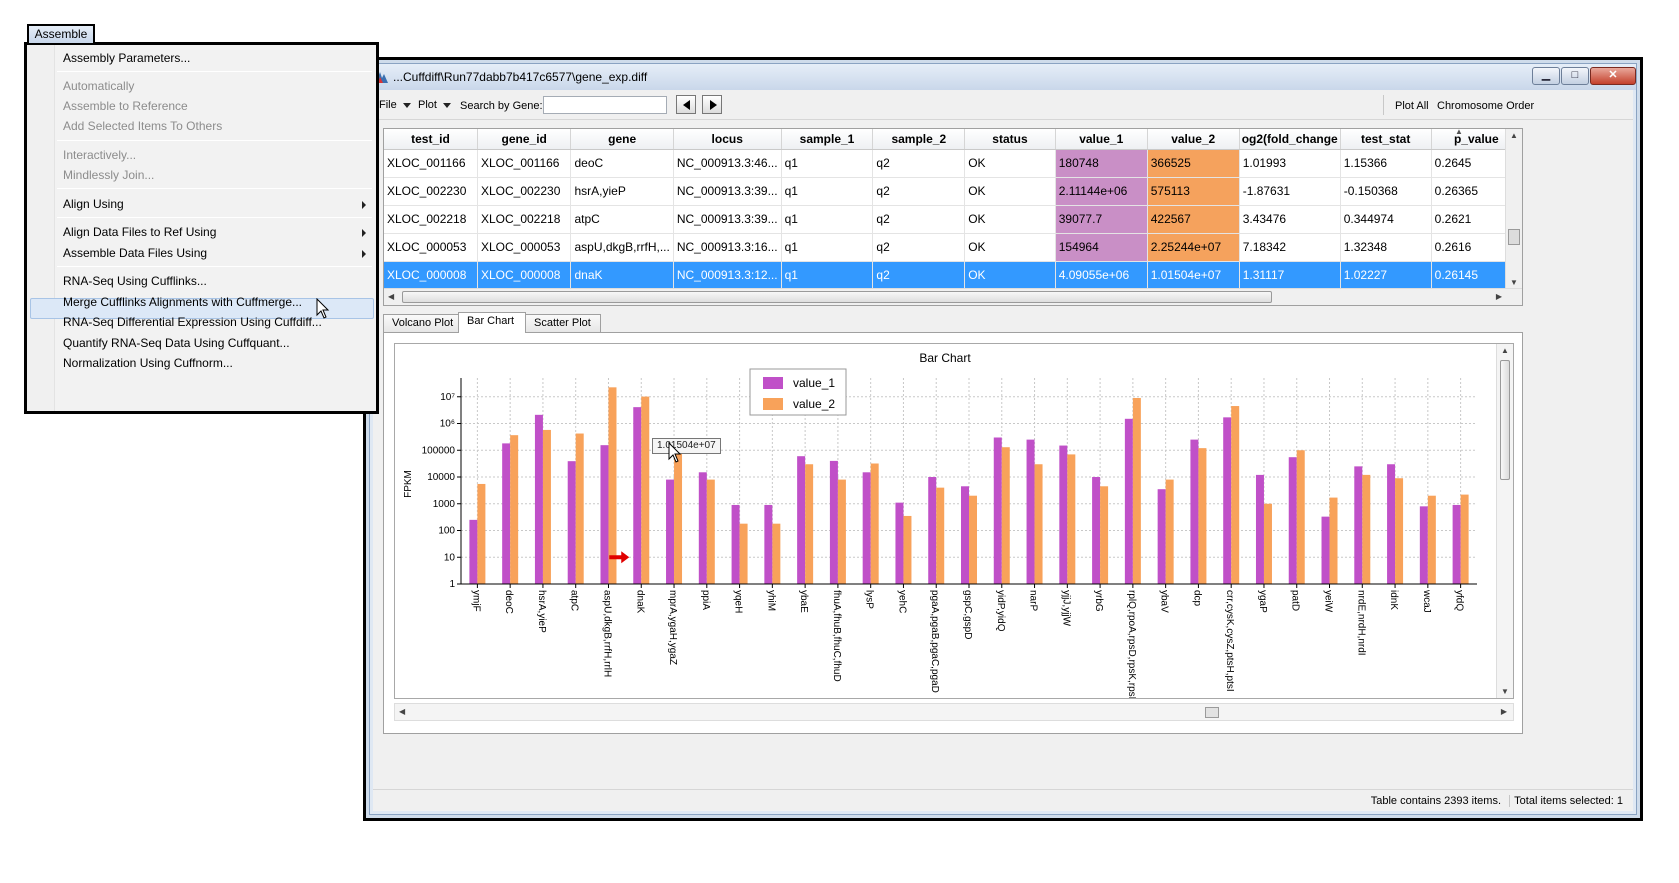 The height and width of the screenshot is (883, 1679). What do you see at coordinates (1033, 600) in the screenshot?
I see `x-tick-label: narP` at bounding box center [1033, 600].